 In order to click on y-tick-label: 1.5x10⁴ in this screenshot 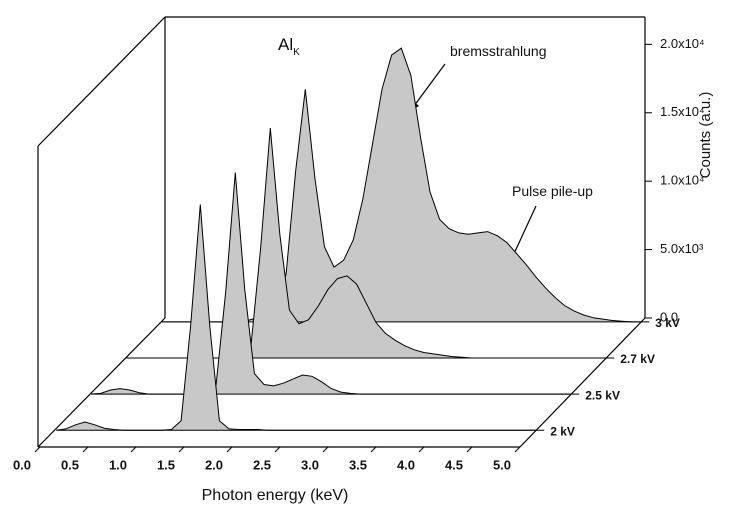, I will do `click(682, 111)`.